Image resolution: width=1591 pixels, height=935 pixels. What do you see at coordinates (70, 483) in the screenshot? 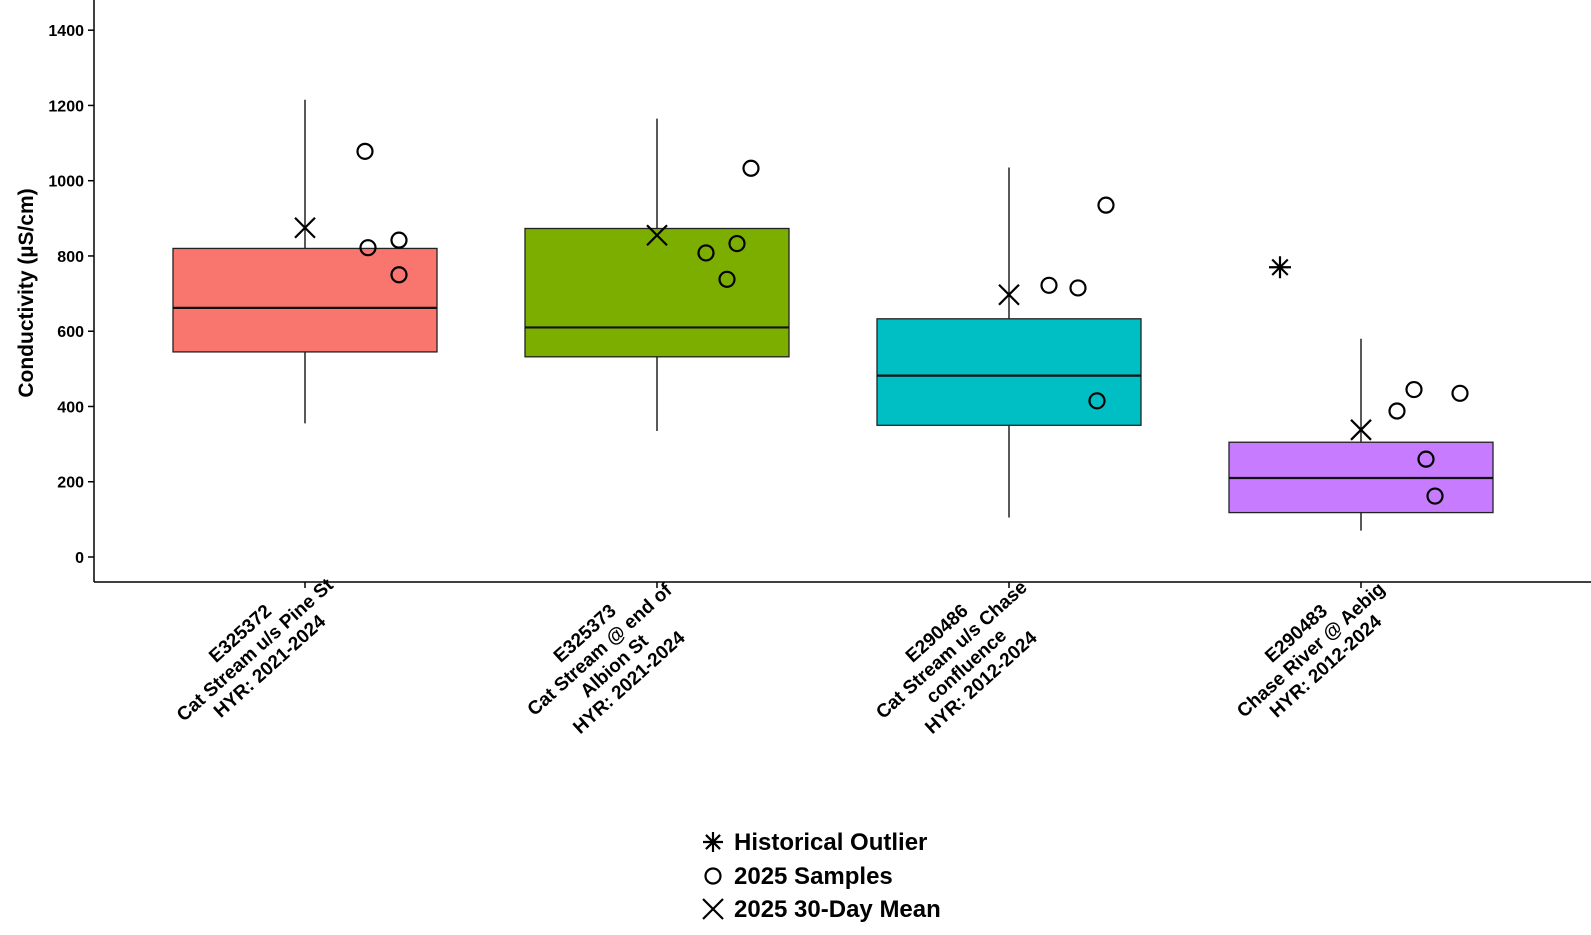
I see `y-tick-label: 200` at bounding box center [70, 483].